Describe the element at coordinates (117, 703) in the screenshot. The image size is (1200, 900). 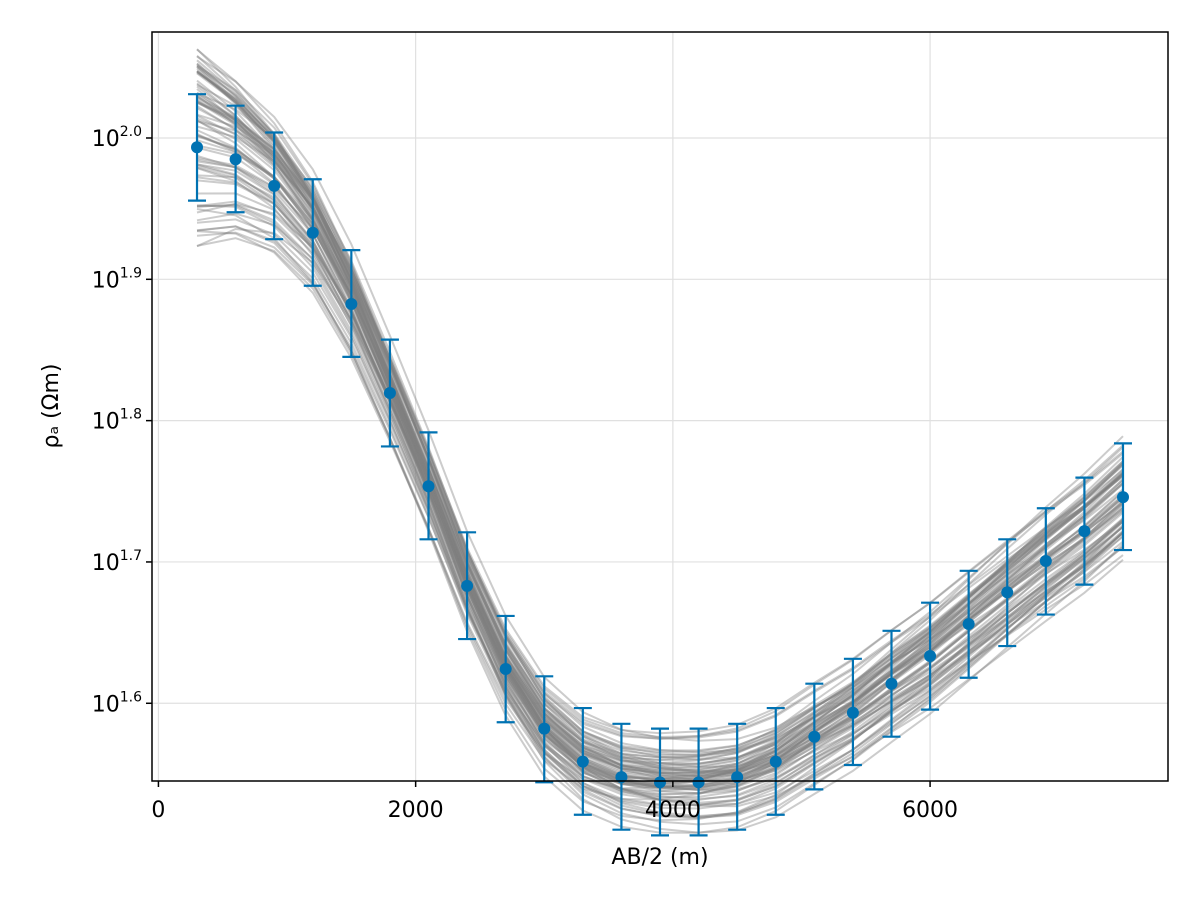
I see `y-tick-label: 101.6` at that location.